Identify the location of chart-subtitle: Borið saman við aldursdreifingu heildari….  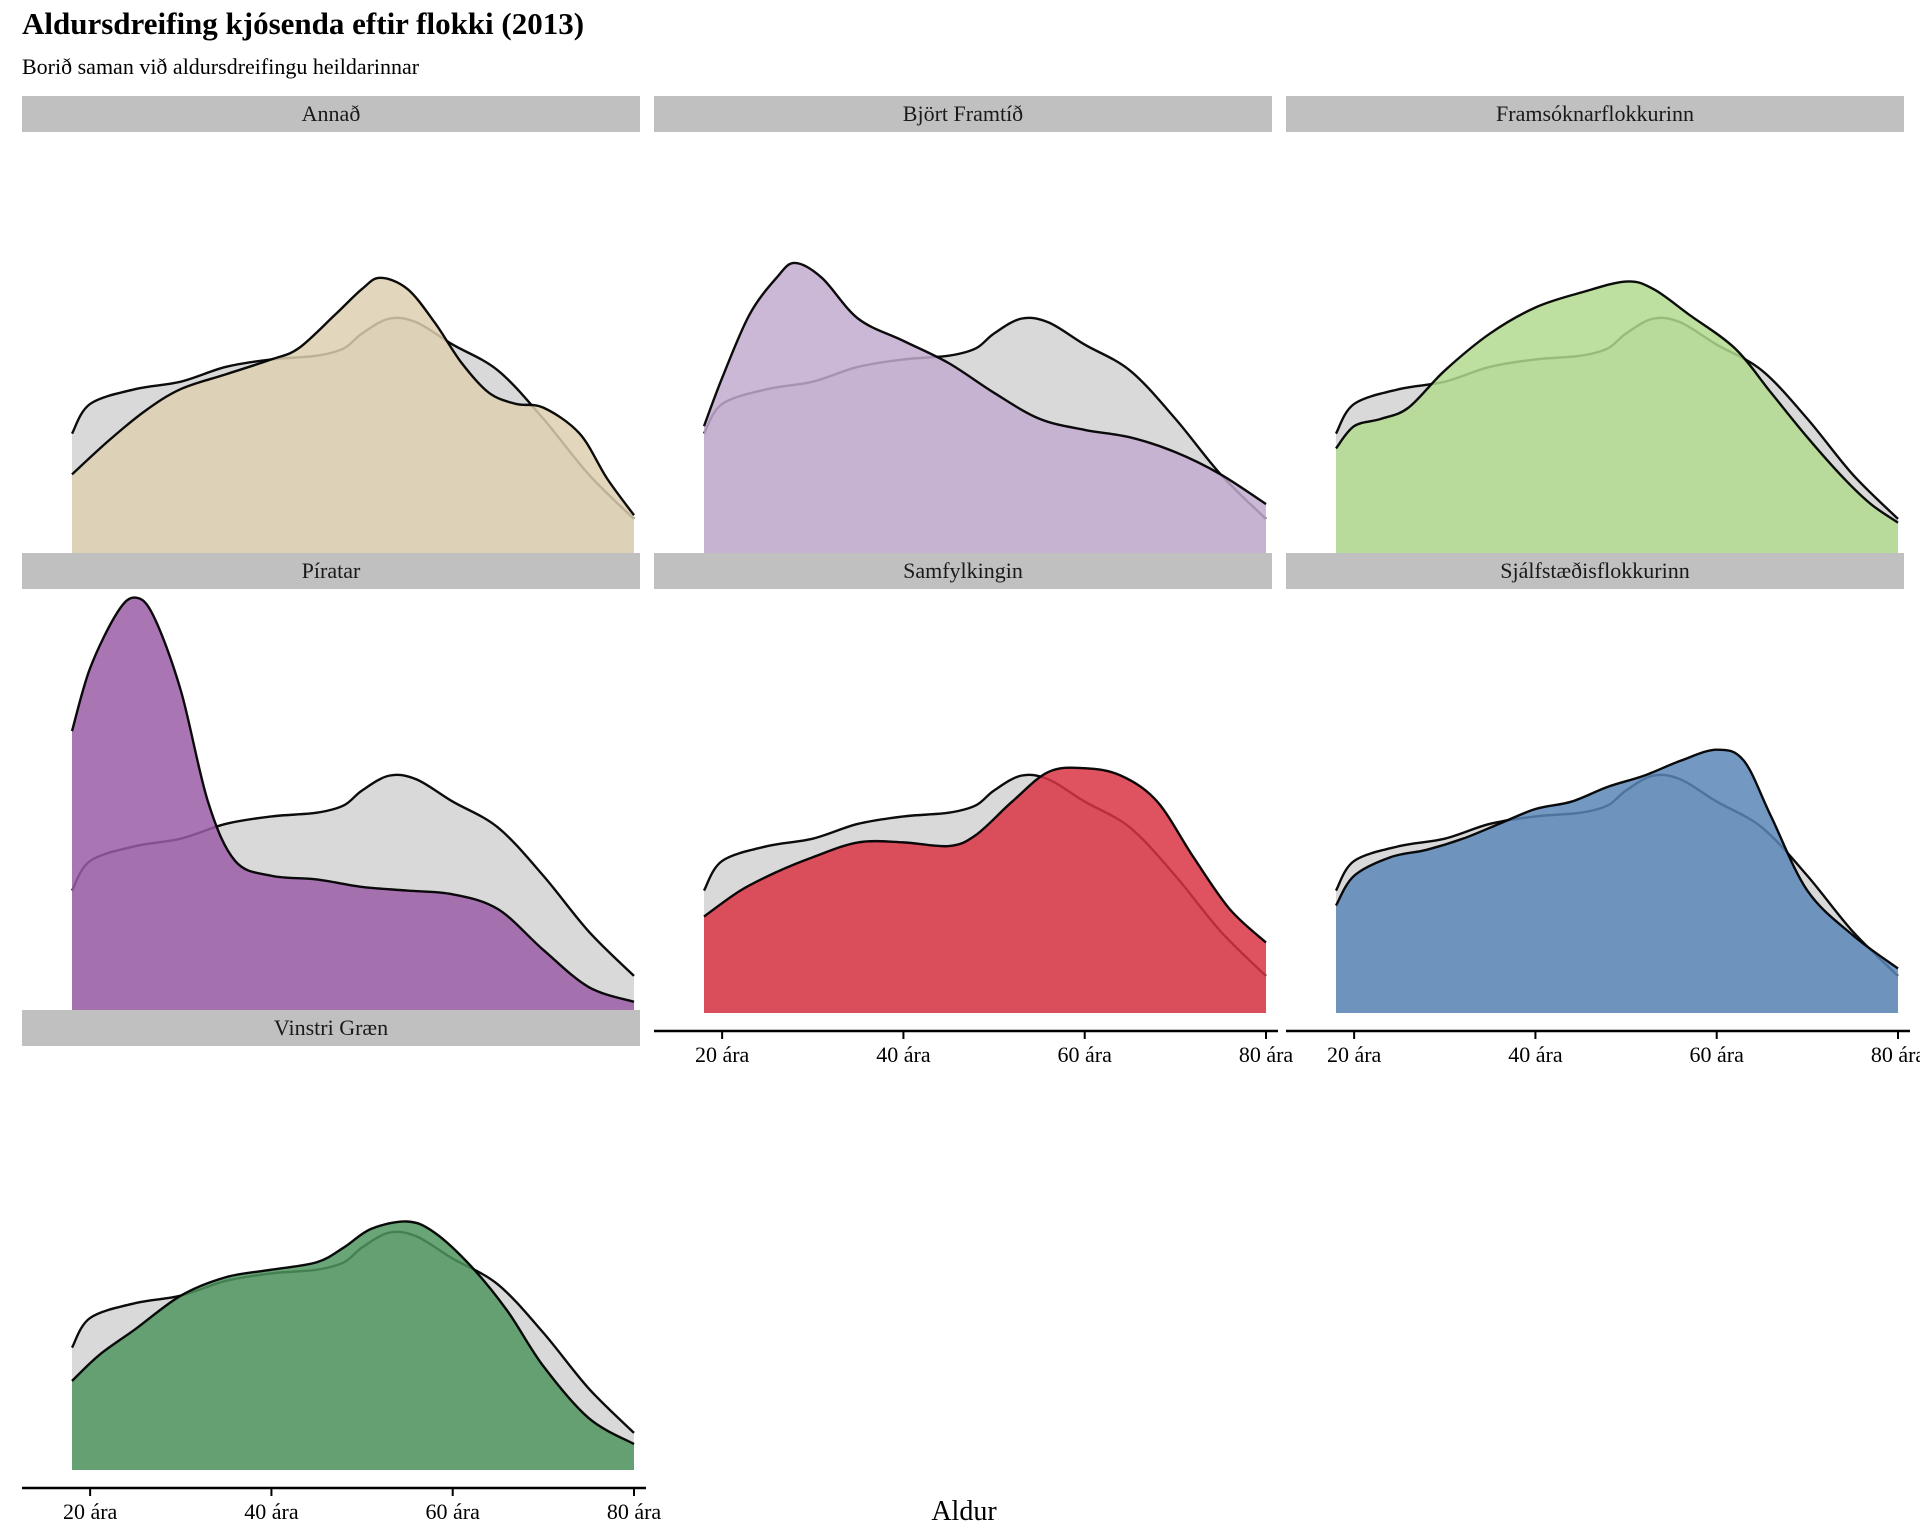
(221, 66).